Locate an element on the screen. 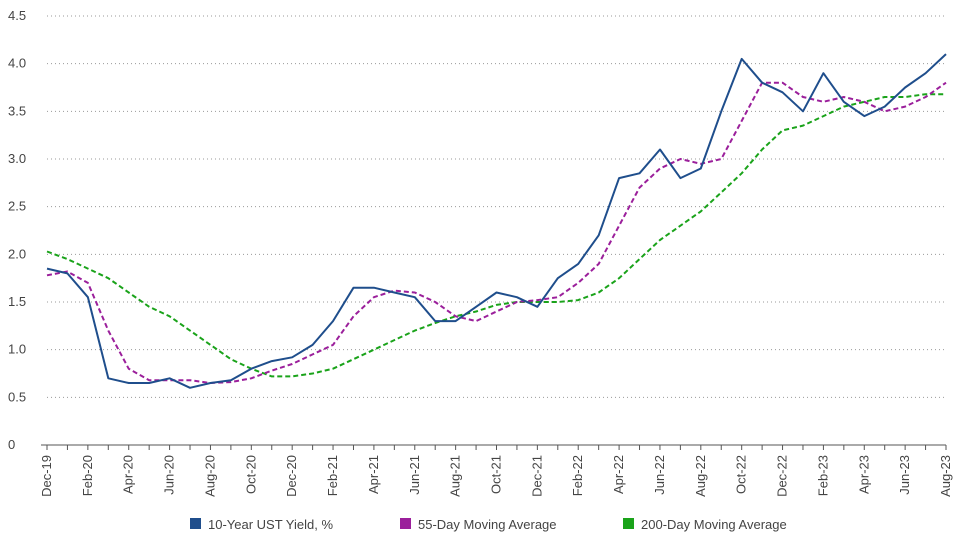 The image size is (960, 545). x-tick-label: Dec-19 is located at coordinates (46, 476).